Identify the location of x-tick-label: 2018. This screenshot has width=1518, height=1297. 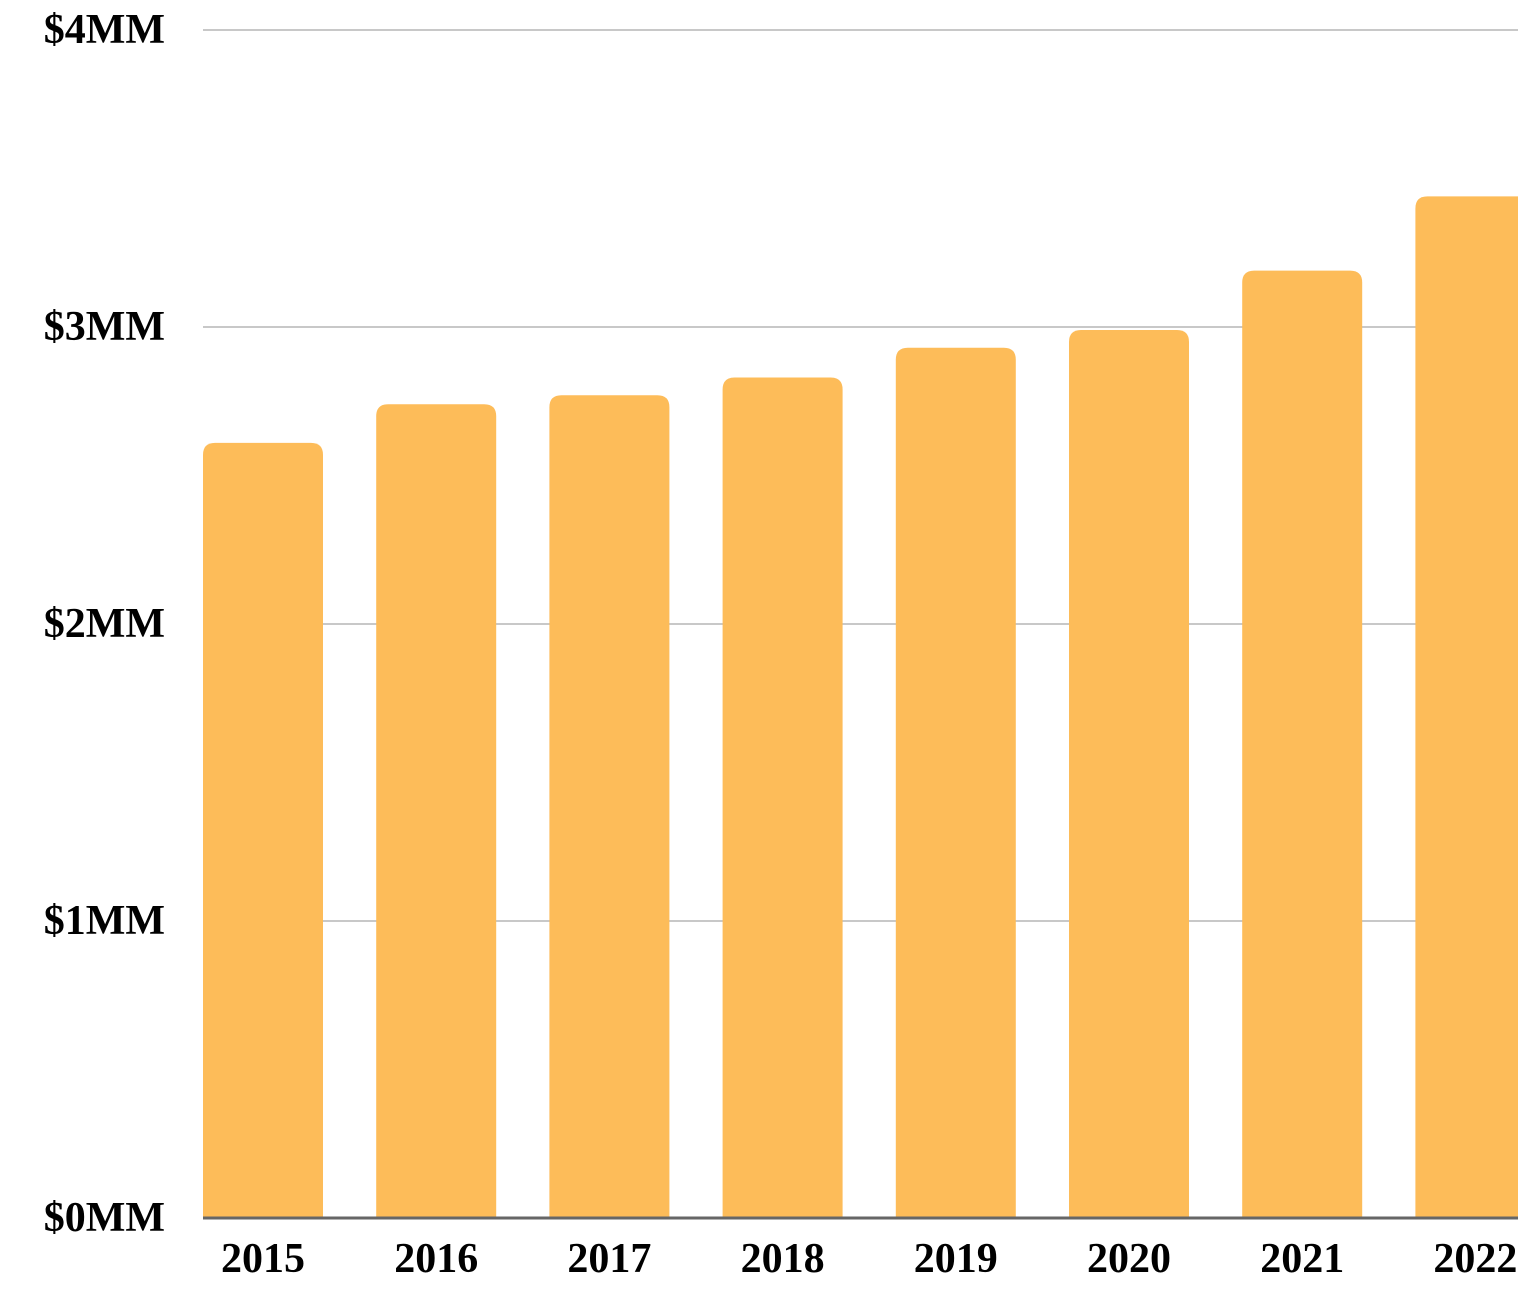
(783, 1259).